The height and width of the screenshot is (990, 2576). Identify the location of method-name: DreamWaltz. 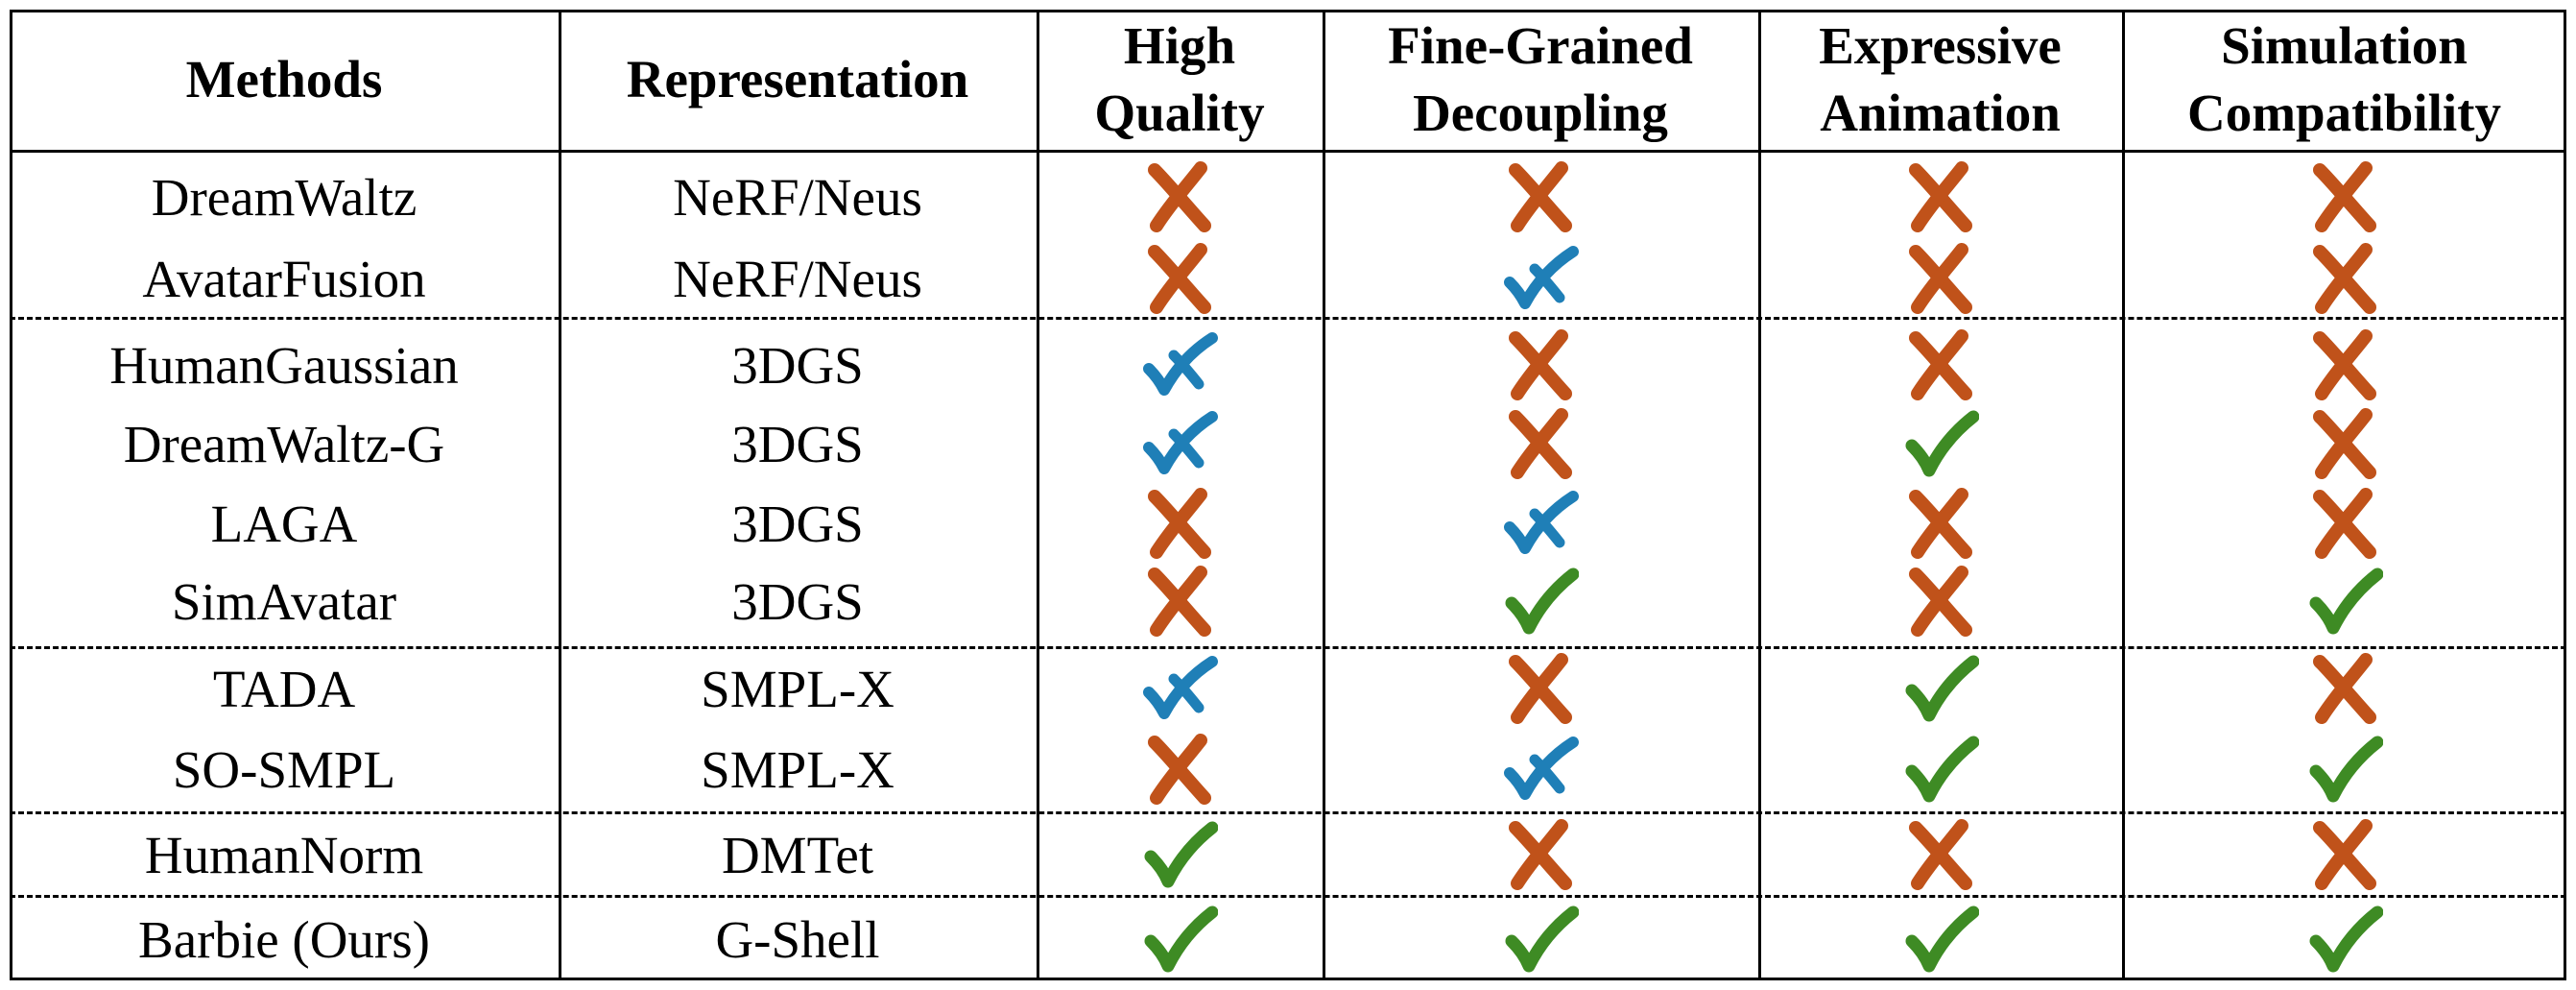
(284, 197).